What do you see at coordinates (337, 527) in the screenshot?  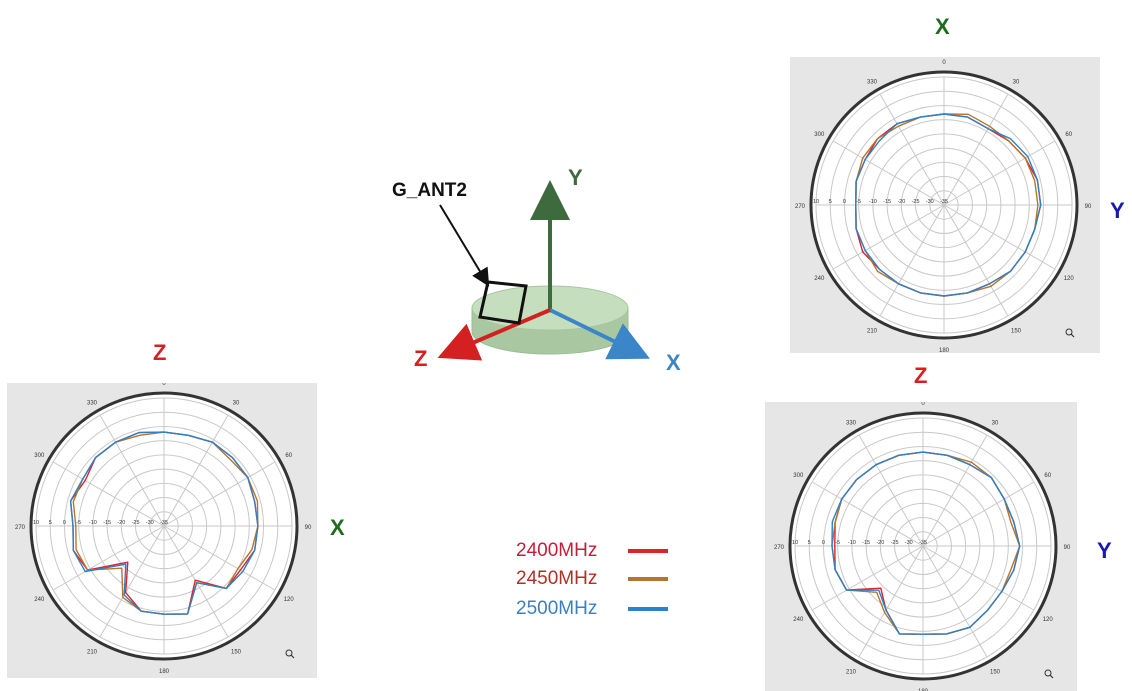 I see `zx-right-axis-label: X` at bounding box center [337, 527].